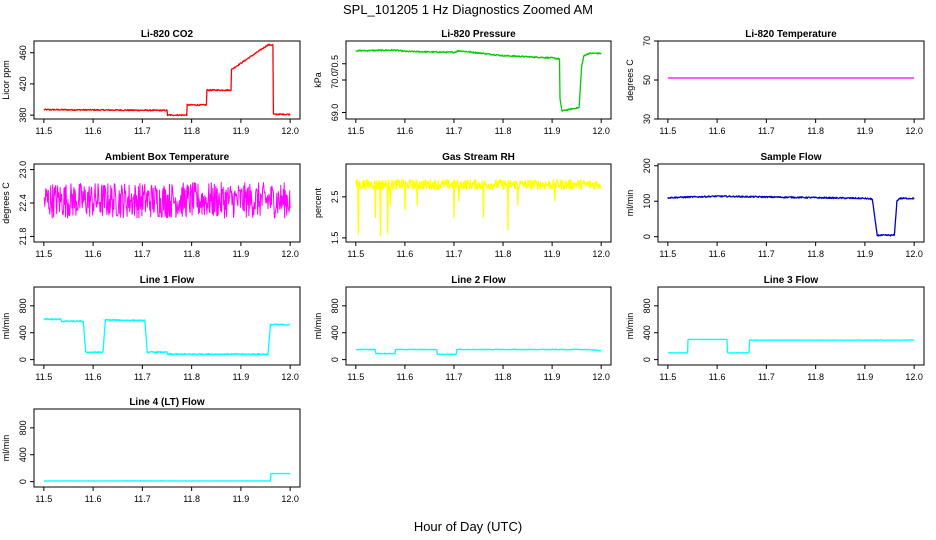 The image size is (936, 540). Describe the element at coordinates (335, 238) in the screenshot. I see `y-tick-label: 1.5` at that location.